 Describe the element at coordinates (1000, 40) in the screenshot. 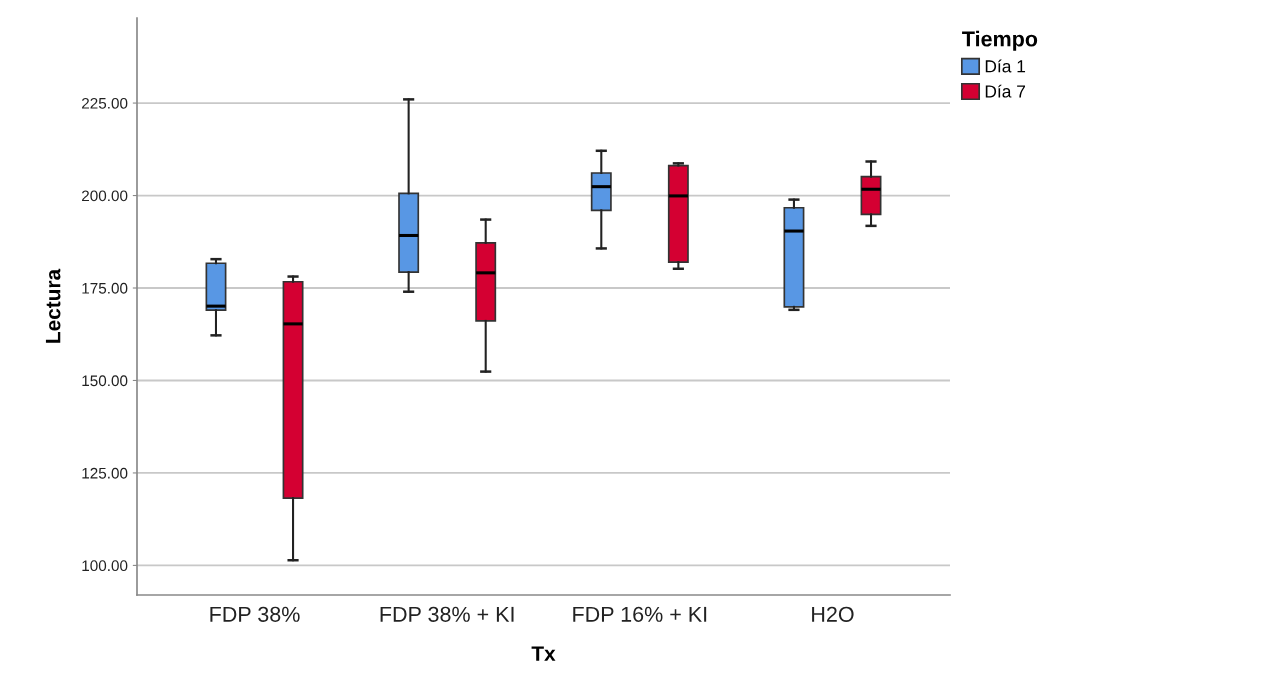

I see `legend-title: Tiempo` at that location.